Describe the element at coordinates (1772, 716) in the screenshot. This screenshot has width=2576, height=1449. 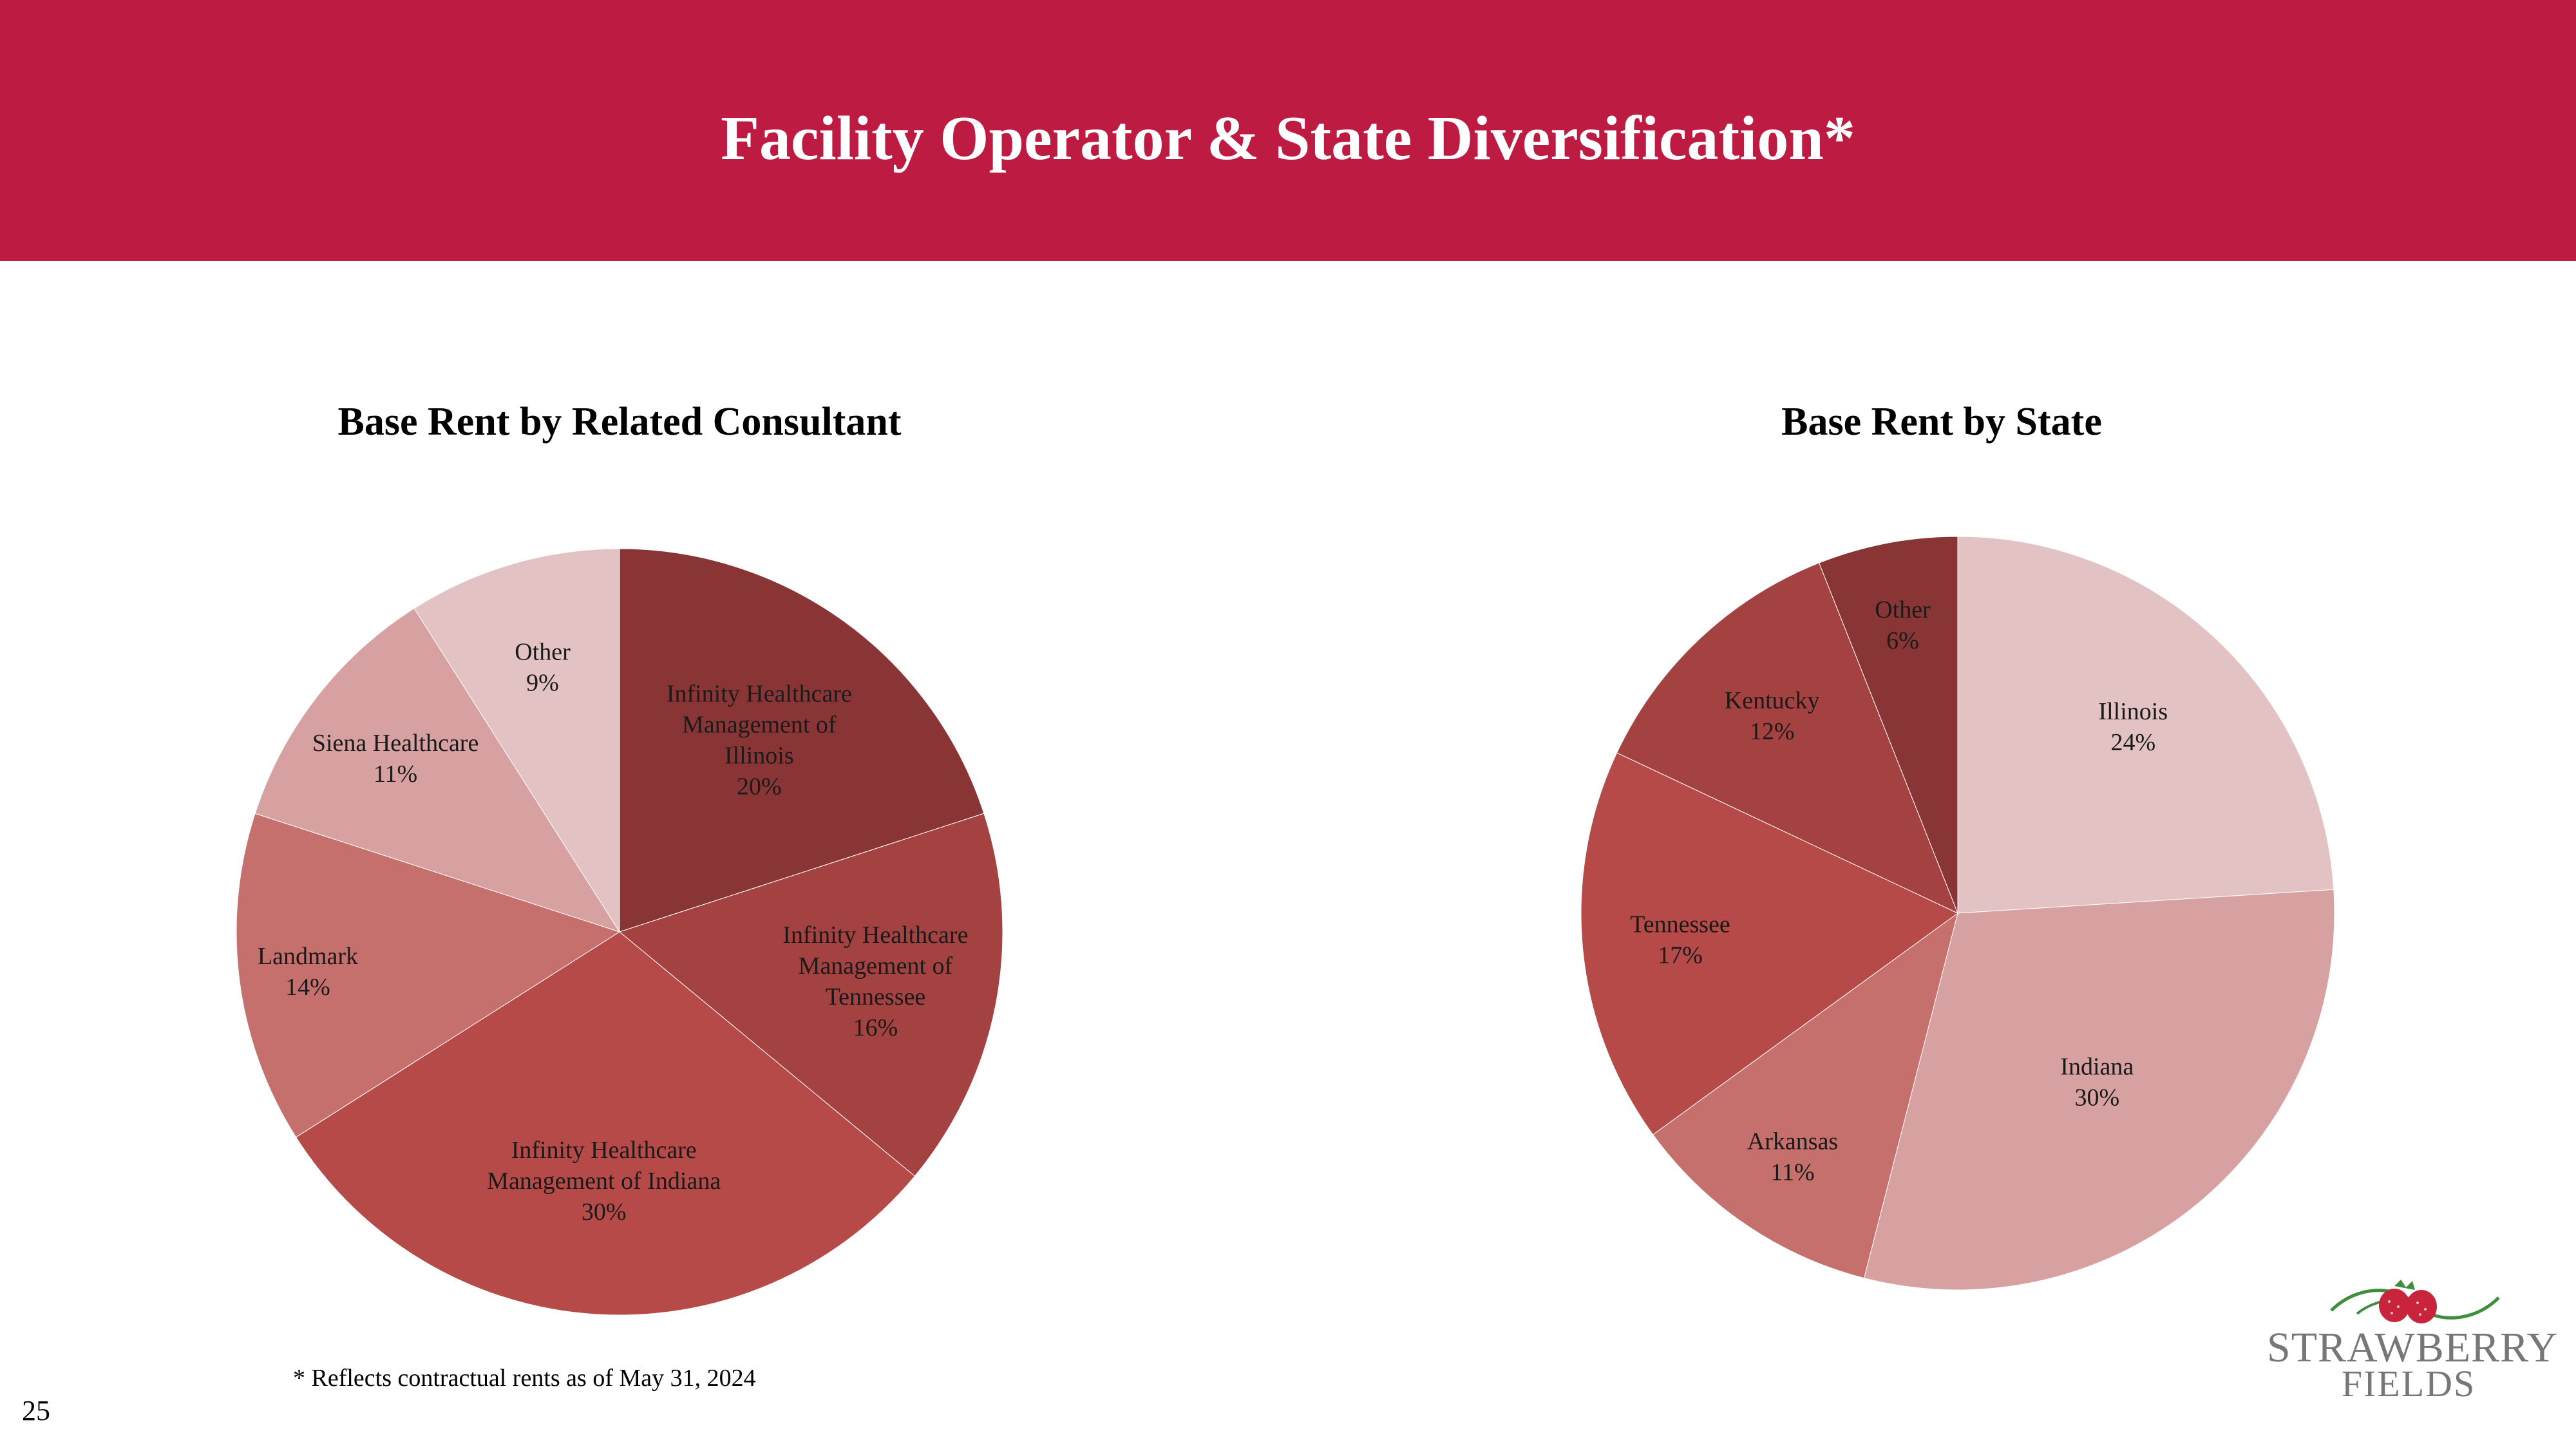
I see `slice-label: Kentucky 12%` at that location.